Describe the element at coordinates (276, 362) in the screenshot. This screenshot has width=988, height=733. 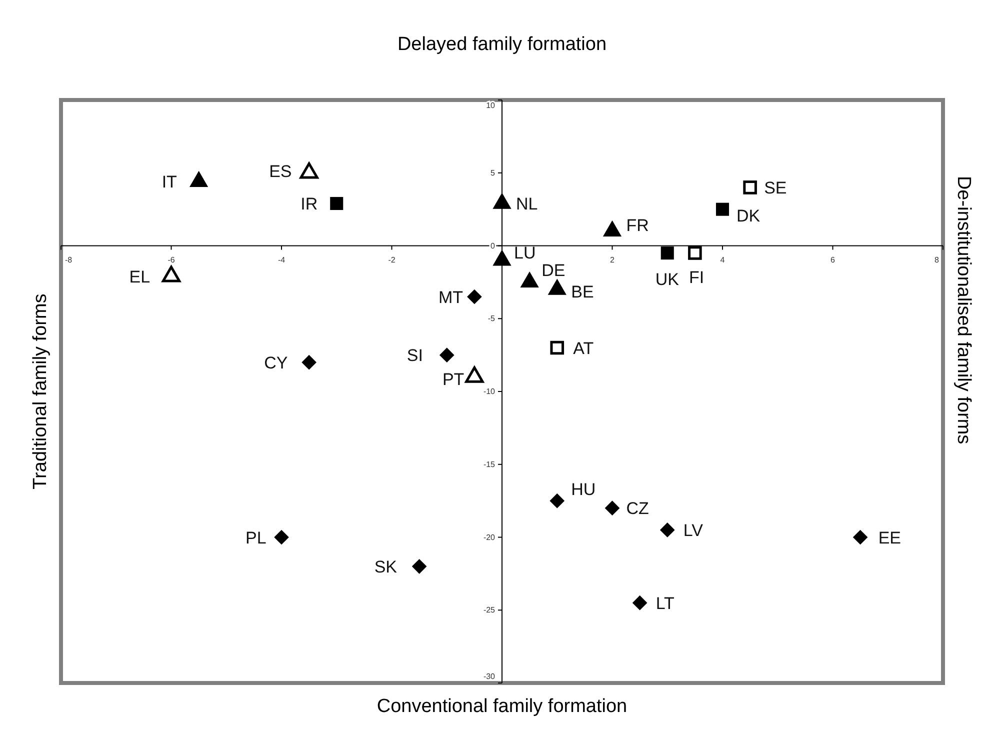
I see `annotation: CY` at that location.